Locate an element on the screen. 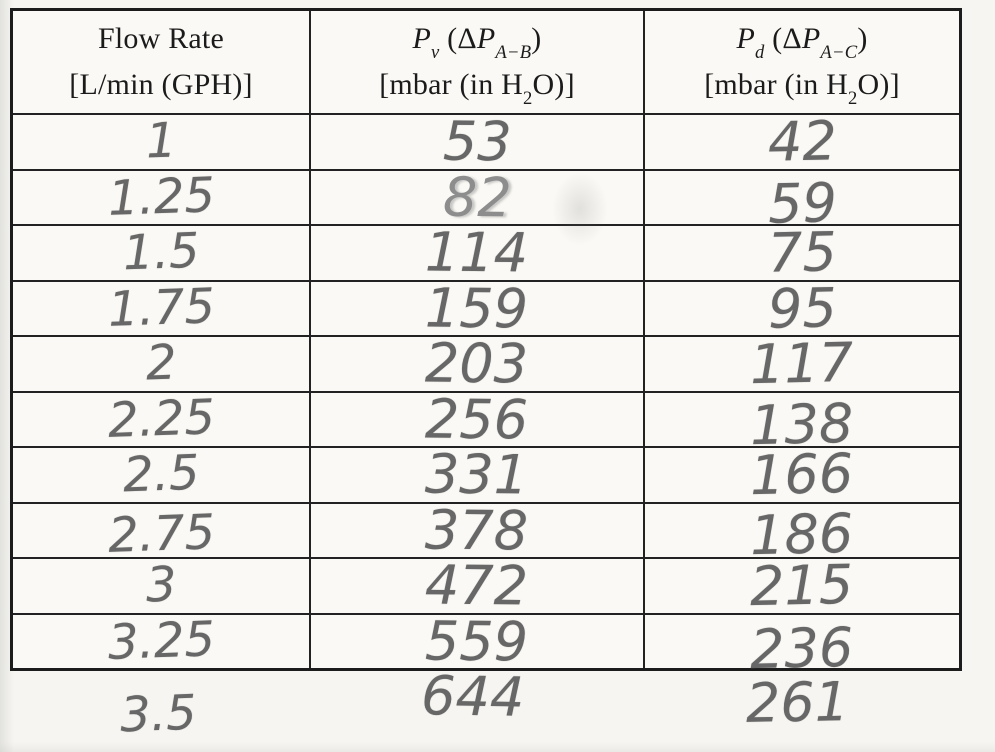 This screenshot has width=995, height=752. handwritten-value: 1 is located at coordinates (161, 141).